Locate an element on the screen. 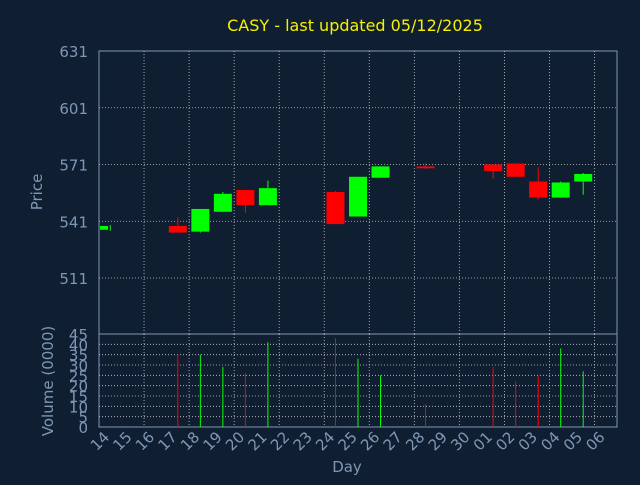  volume-tick-label: 45 is located at coordinates (78, 335).